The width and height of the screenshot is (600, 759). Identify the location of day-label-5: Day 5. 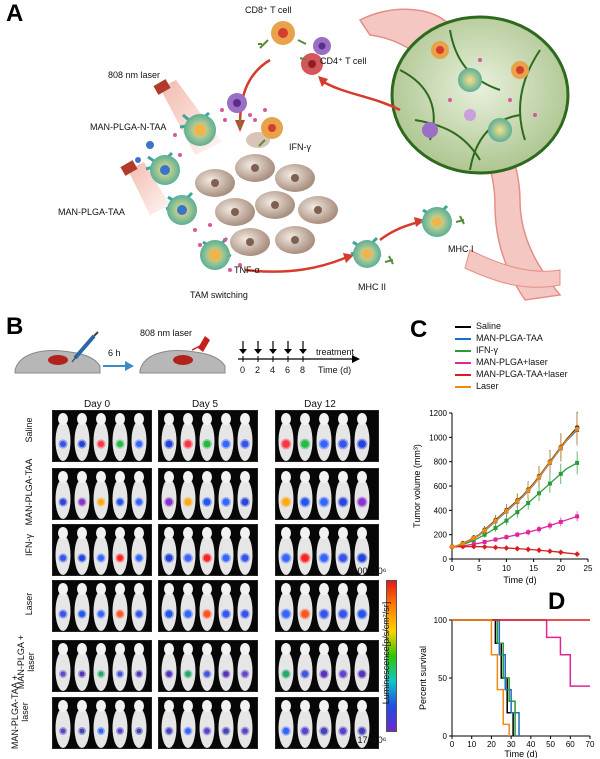
(205, 404).